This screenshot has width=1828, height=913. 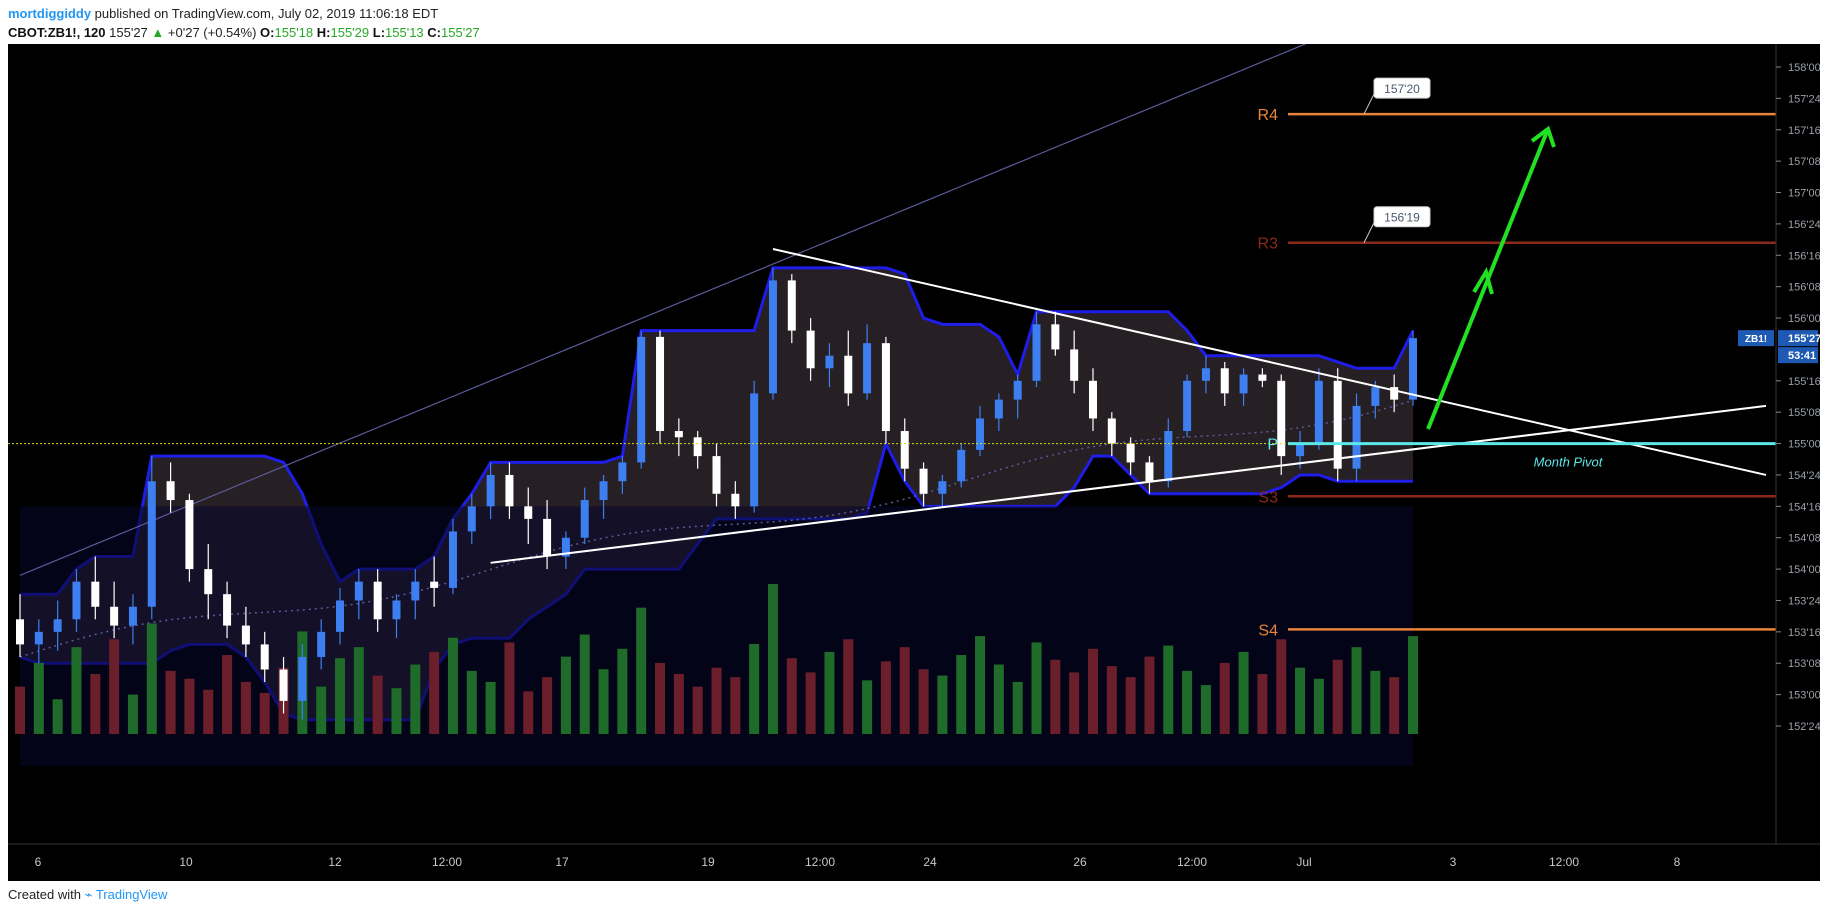 What do you see at coordinates (460, 32) in the screenshot?
I see `close-value: 155'27` at bounding box center [460, 32].